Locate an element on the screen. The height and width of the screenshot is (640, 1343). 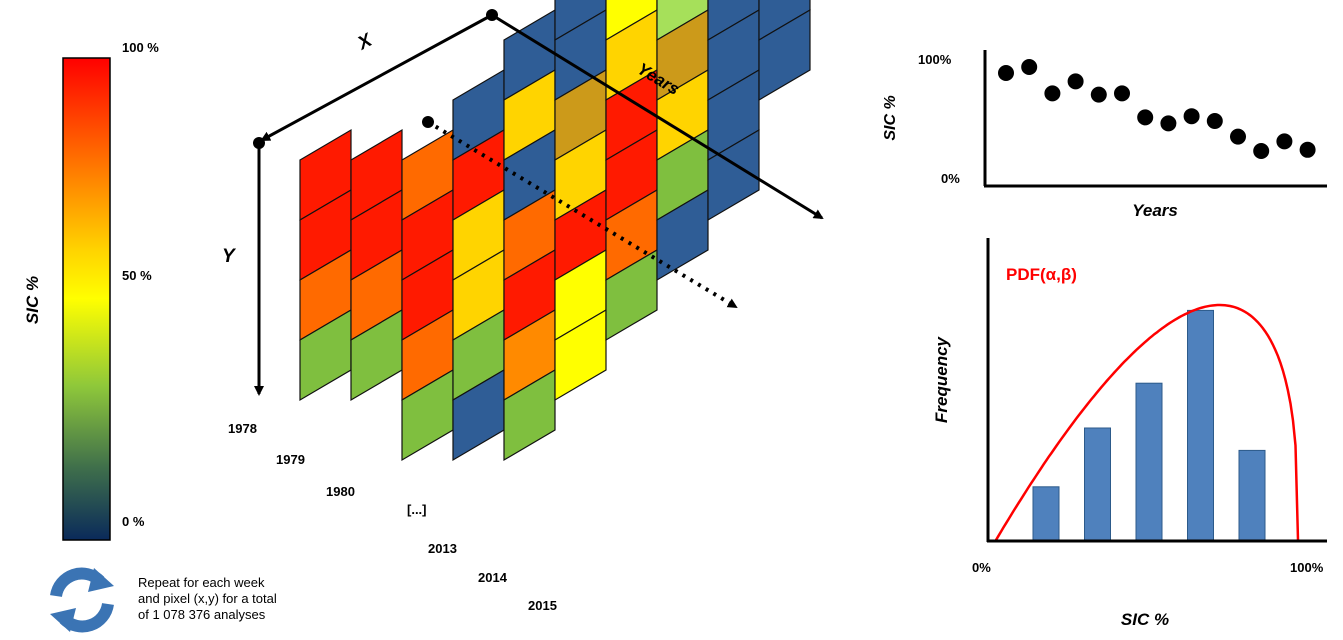
x-axis-dot is located at coordinates (259, 143).